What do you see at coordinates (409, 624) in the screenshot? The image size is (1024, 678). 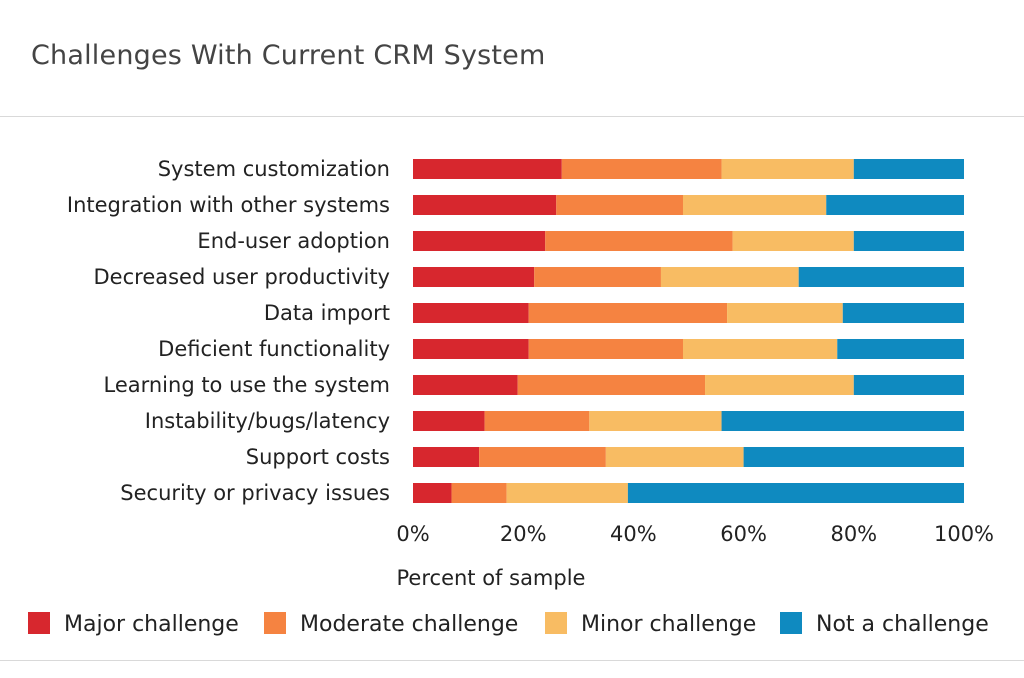 I see `legend-label-moderate-challenge: Moderate challenge` at bounding box center [409, 624].